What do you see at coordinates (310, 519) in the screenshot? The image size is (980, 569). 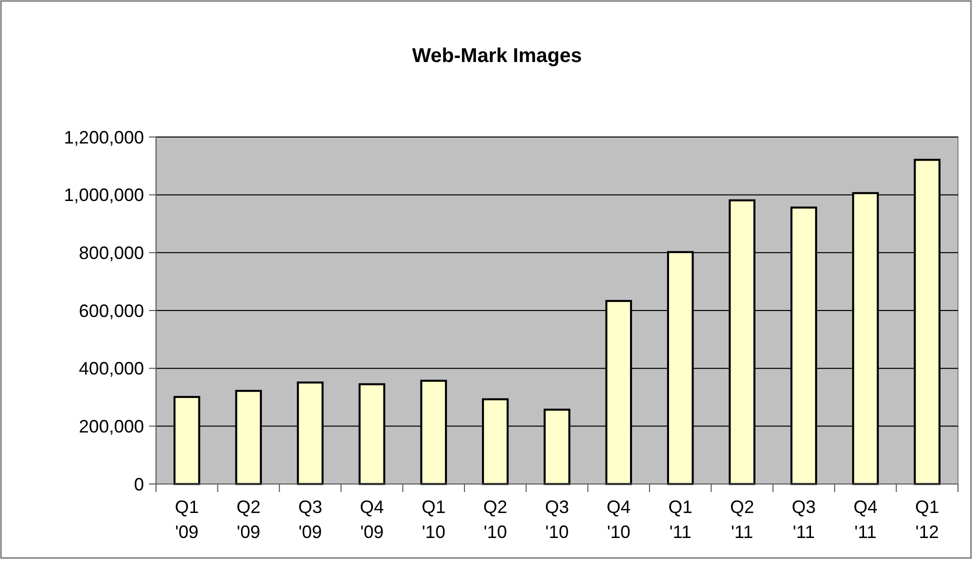 I see `x-tick-label: Q3 '09` at bounding box center [310, 519].